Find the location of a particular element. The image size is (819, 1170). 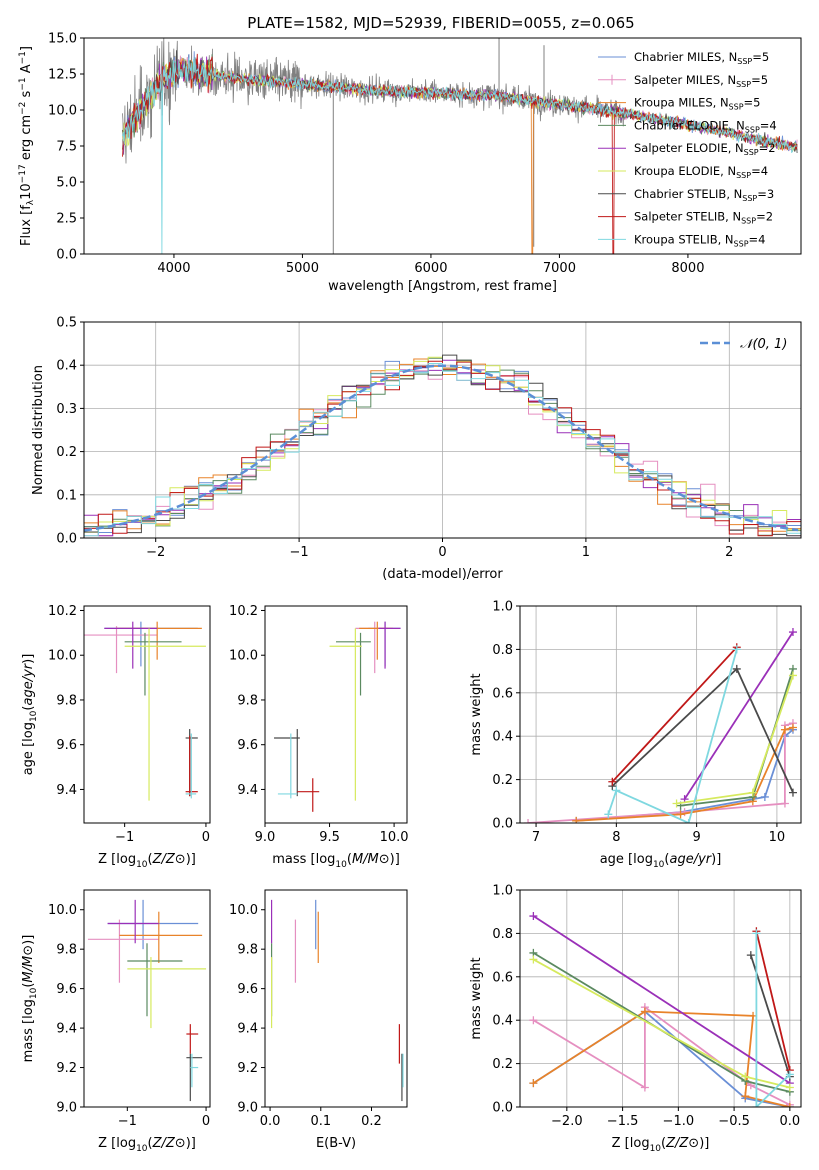

y-tick-label: 15.0 is located at coordinates (62, 39).